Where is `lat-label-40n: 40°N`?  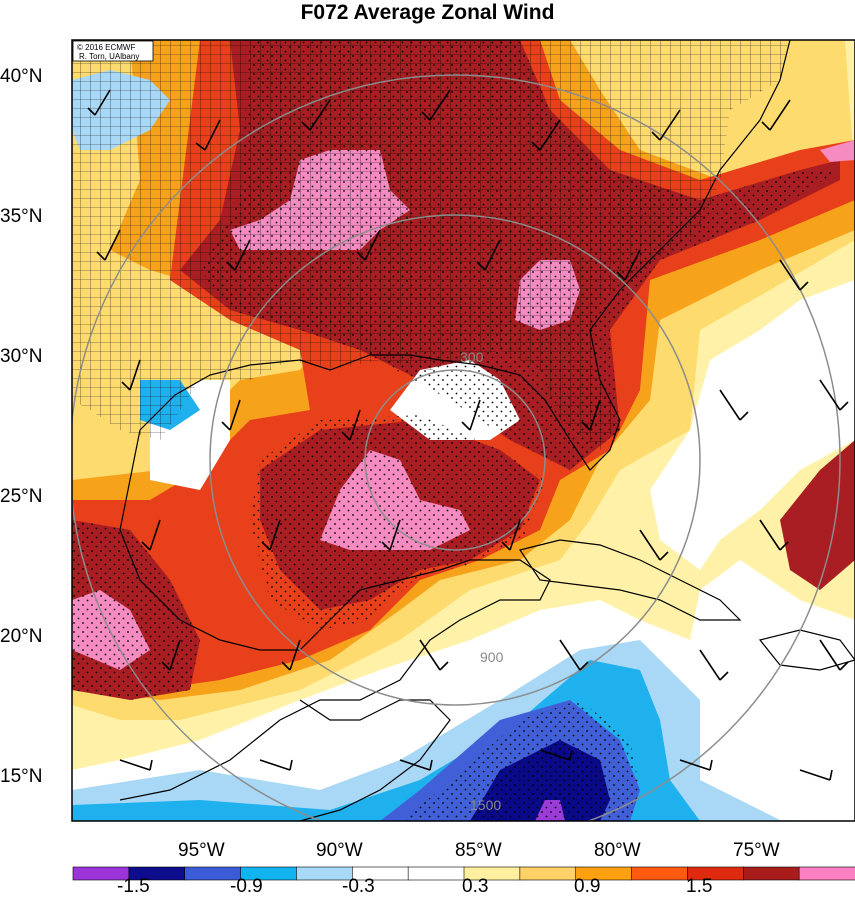 lat-label-40n: 40°N is located at coordinates (21, 76).